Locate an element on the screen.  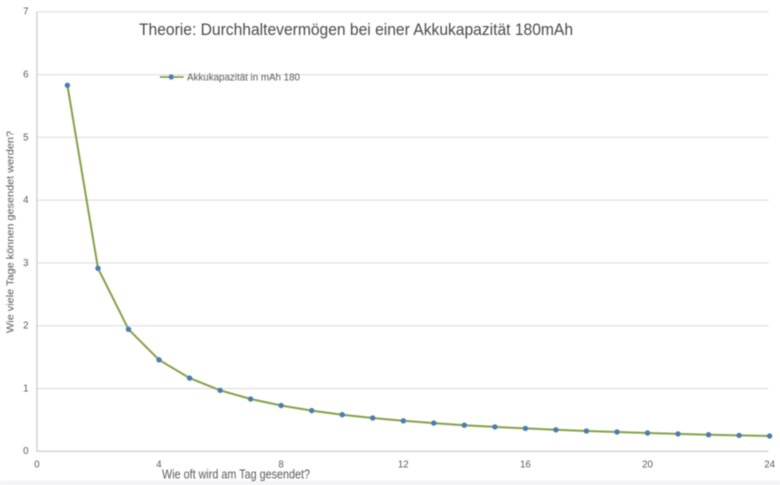
svg-text: 12 is located at coordinates (403, 465).